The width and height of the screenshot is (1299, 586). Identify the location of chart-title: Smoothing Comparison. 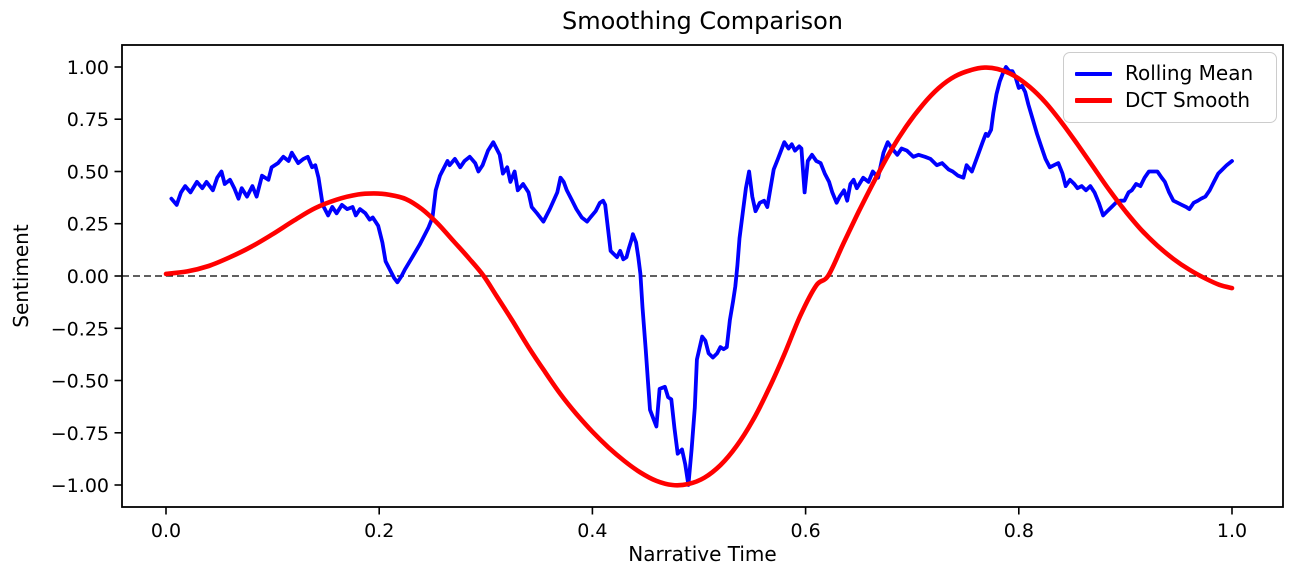
(702, 21).